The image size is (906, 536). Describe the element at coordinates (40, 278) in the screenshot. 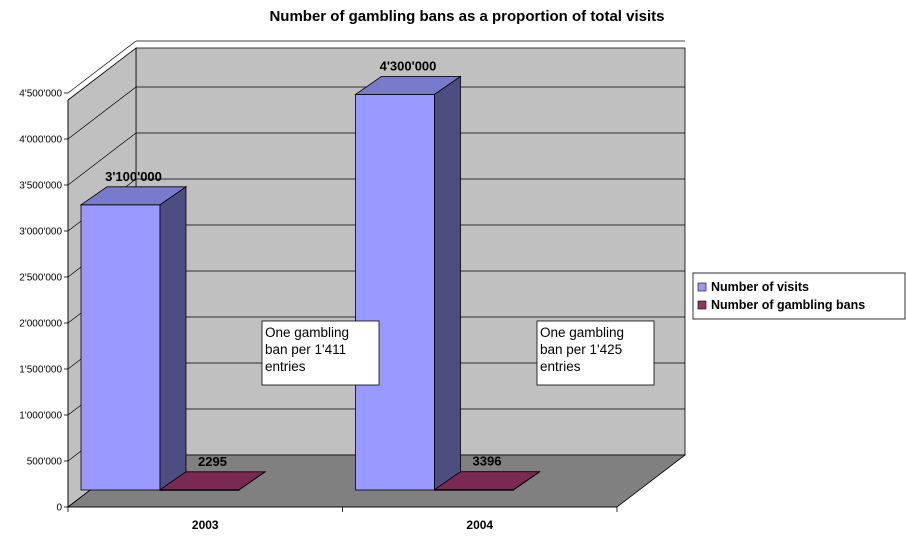

I see `y-tick-label: 2'500'000` at that location.